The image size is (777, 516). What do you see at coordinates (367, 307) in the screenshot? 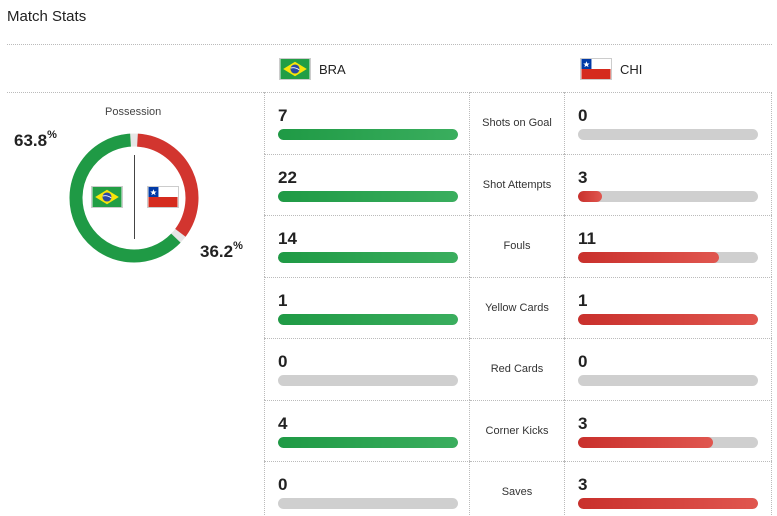
I see `stat-home-cell: 1` at bounding box center [367, 307].